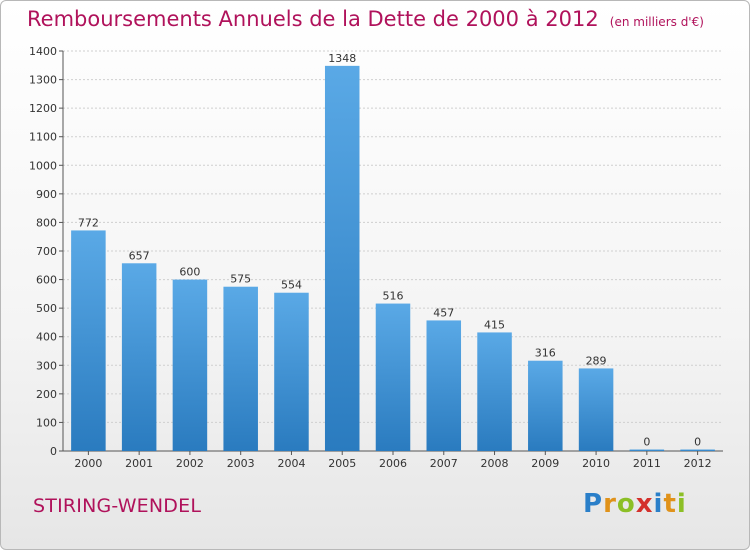  What do you see at coordinates (53, 451) in the screenshot?
I see `y-tick-label: 0` at bounding box center [53, 451].